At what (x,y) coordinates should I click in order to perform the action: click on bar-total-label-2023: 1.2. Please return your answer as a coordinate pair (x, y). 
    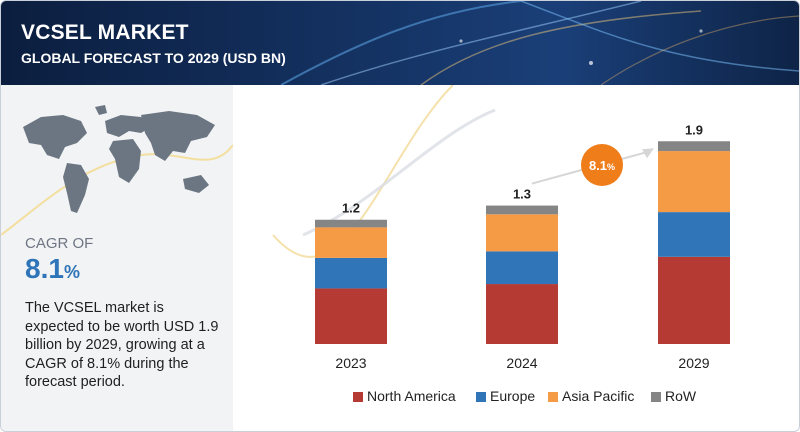
    Looking at the image, I should click on (351, 208).